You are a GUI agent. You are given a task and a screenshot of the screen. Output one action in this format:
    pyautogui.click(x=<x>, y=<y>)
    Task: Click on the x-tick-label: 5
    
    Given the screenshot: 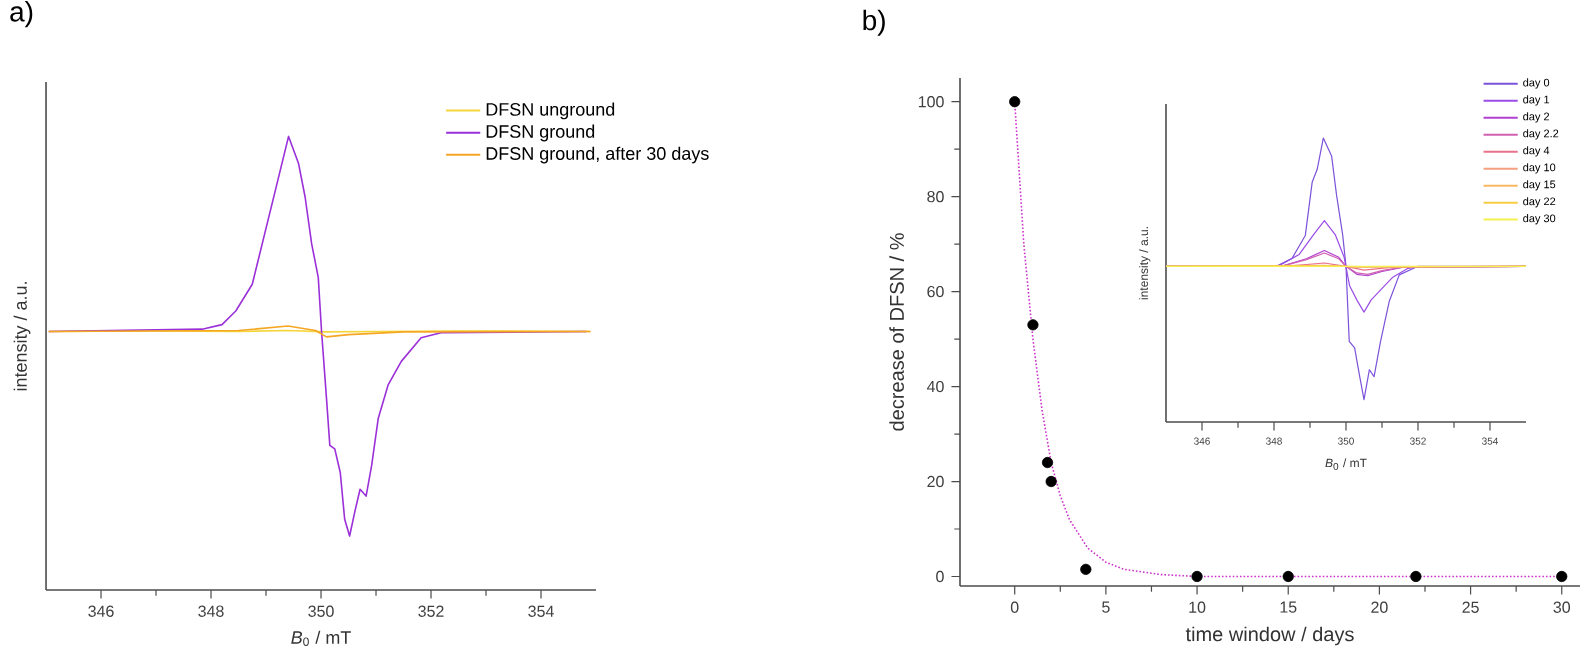 What is the action you would take?
    pyautogui.click(x=1106, y=607)
    